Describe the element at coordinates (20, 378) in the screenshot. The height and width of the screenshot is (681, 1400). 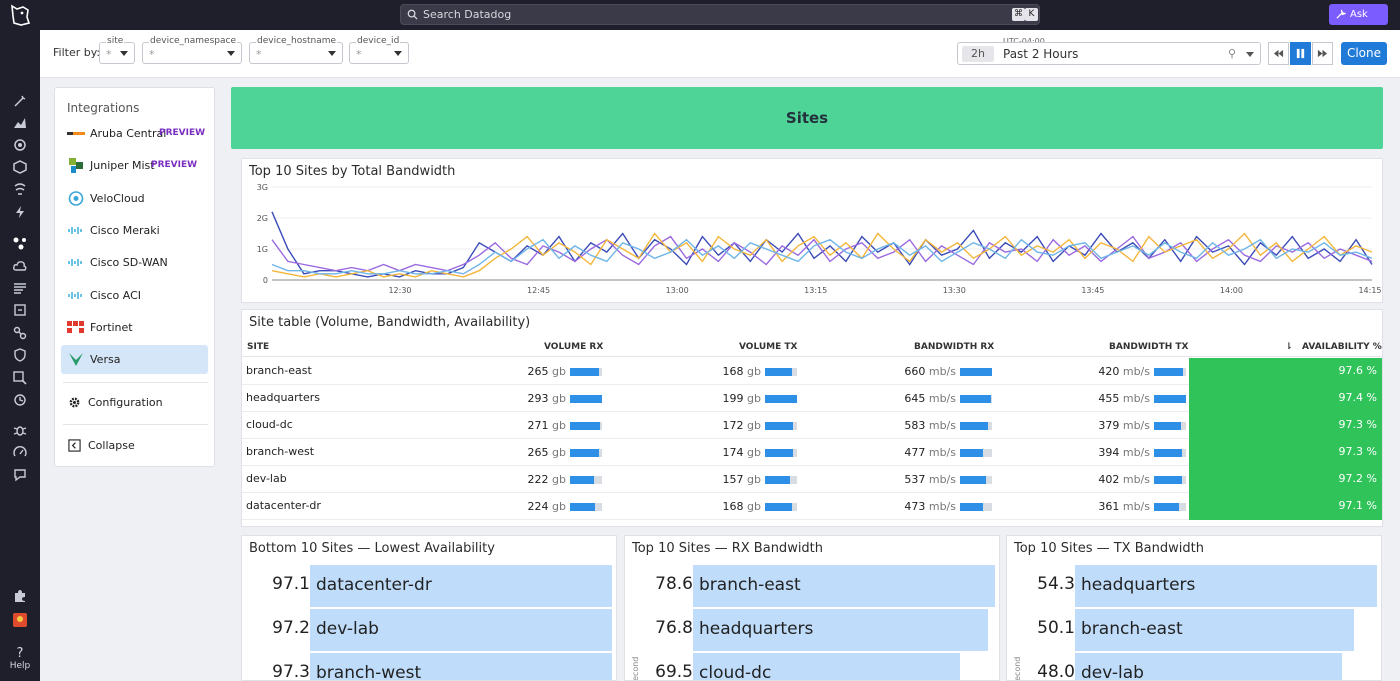
I see `digital-experience-icon` at that location.